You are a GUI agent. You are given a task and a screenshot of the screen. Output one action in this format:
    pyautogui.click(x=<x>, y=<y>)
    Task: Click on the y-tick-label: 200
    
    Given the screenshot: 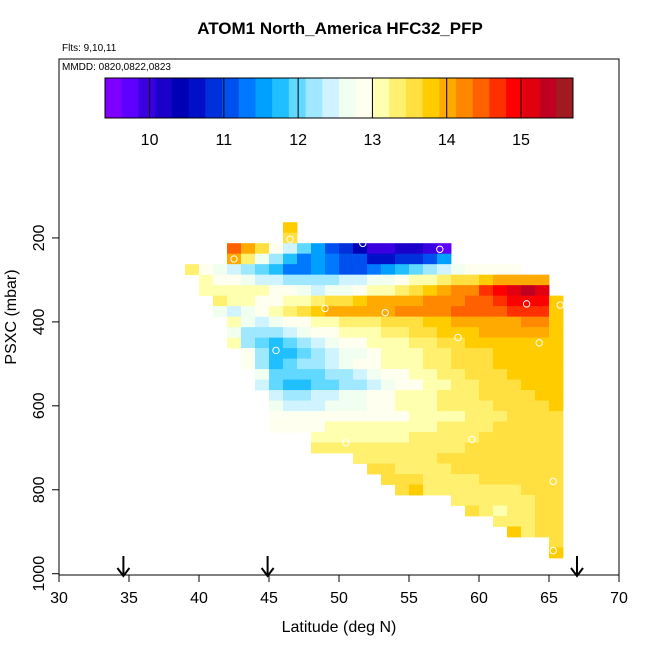 What is the action you would take?
    pyautogui.click(x=39, y=237)
    